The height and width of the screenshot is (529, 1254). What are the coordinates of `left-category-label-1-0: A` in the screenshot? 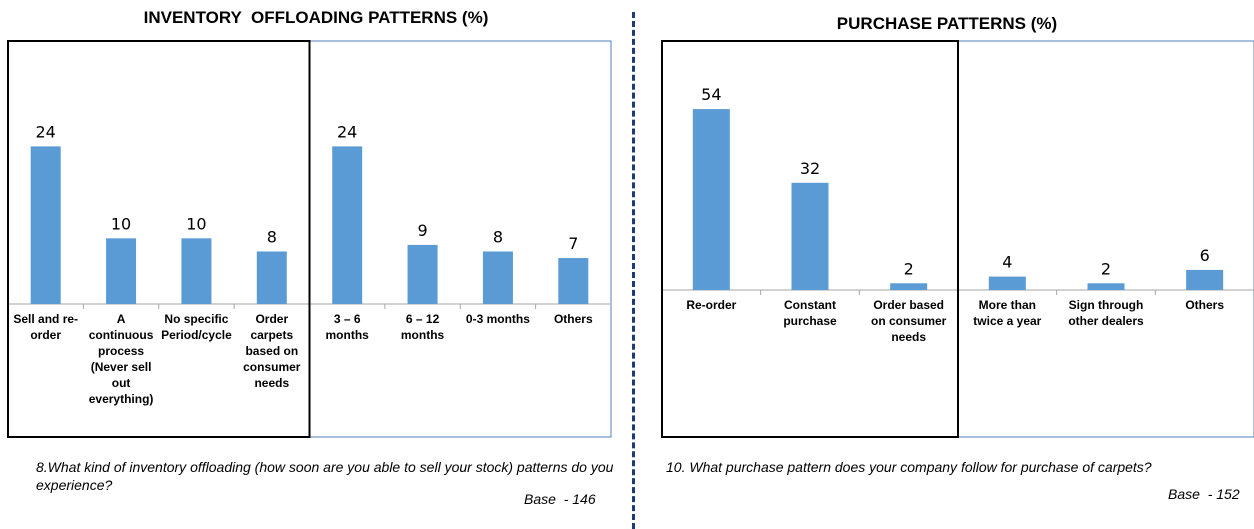 It's located at (121, 319).